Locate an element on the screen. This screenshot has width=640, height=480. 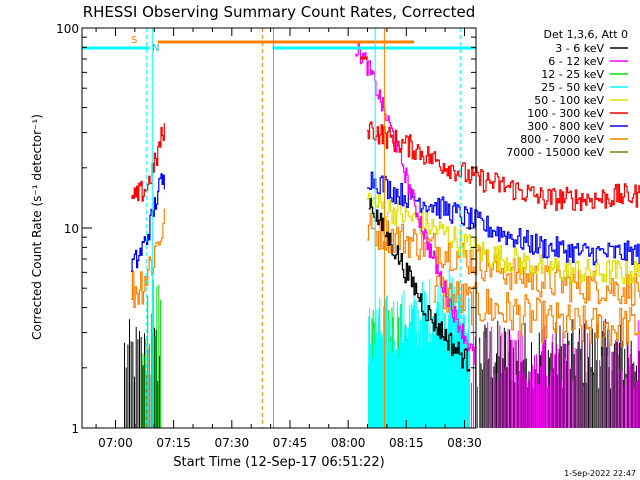
x-tick-label-1: 07:15 is located at coordinates (173, 443).